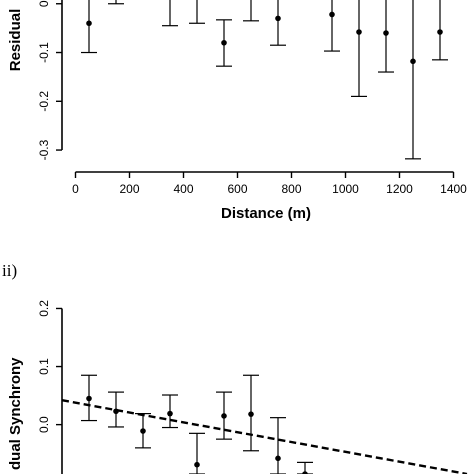  Describe the element at coordinates (15, 40) in the screenshot. I see `y-axis-title: Residual` at that location.